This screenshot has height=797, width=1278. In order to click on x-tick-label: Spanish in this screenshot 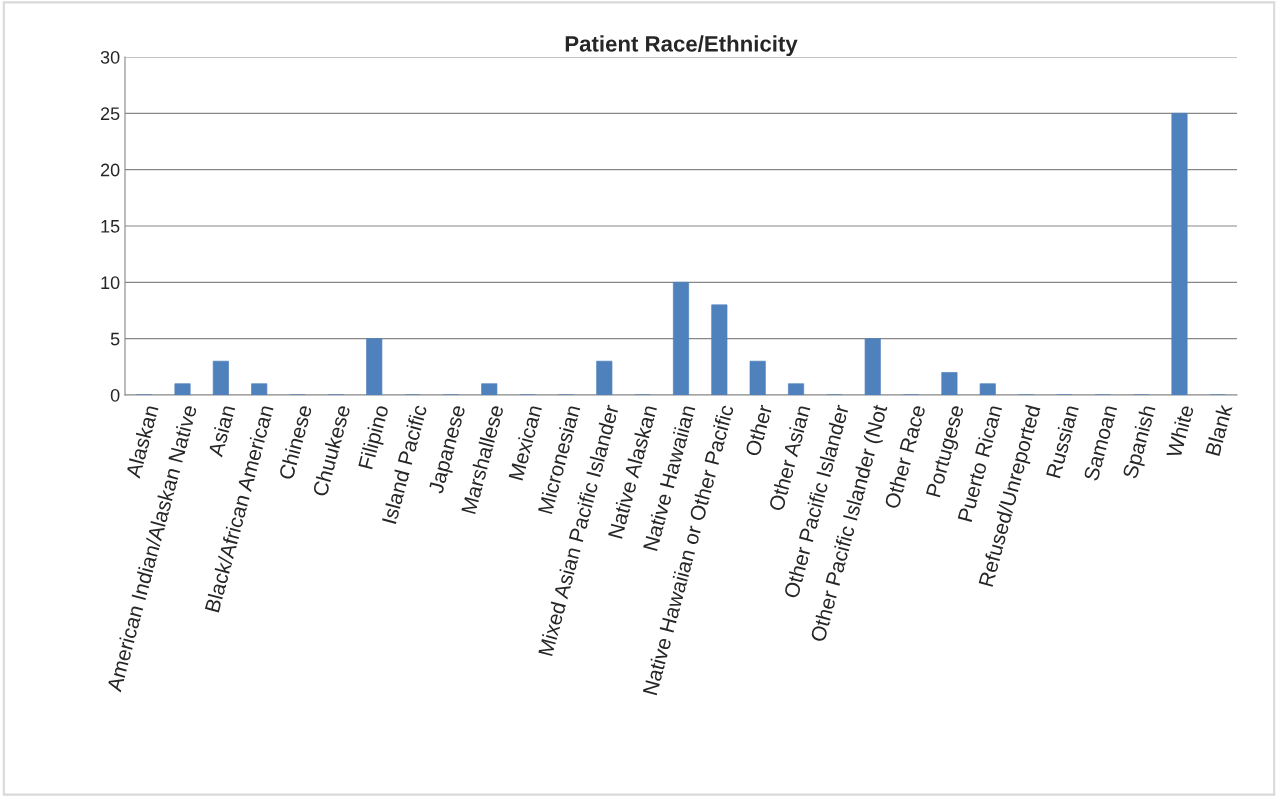, I will do `click(1140, 442)`.